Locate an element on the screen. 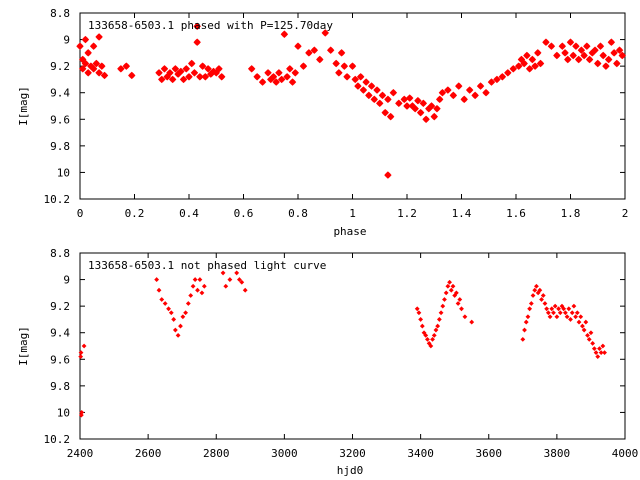 The width and height of the screenshot is (640, 480). unphased-x-tick-label: 2800 is located at coordinates (216, 453).